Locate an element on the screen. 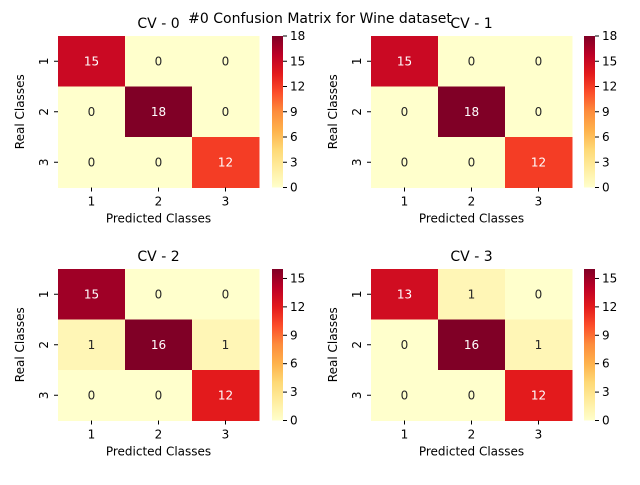 The width and height of the screenshot is (640, 485). panel-title: CV - 1 is located at coordinates (471, 24).